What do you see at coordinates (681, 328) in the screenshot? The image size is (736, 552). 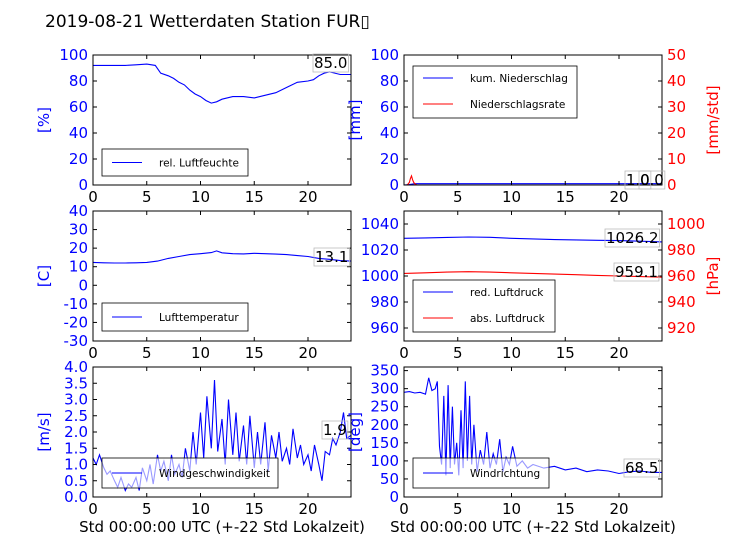 I see `y2-tick-label: 920` at bounding box center [681, 328].